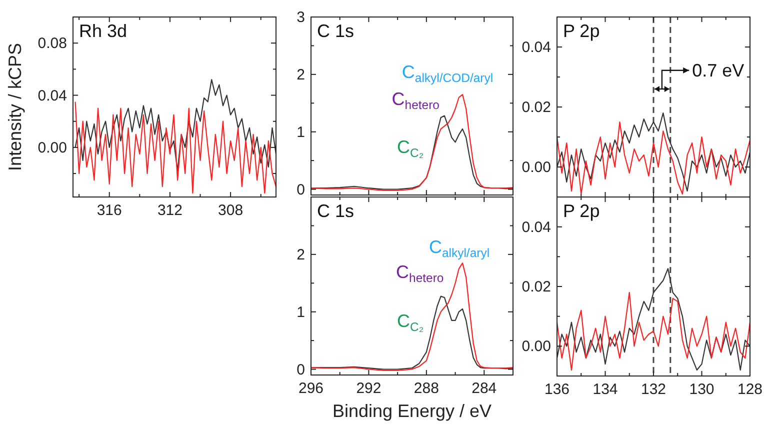 Image resolution: width=771 pixels, height=429 pixels. Describe the element at coordinates (605, 389) in the screenshot. I see `x-tick-label: 134` at that location.